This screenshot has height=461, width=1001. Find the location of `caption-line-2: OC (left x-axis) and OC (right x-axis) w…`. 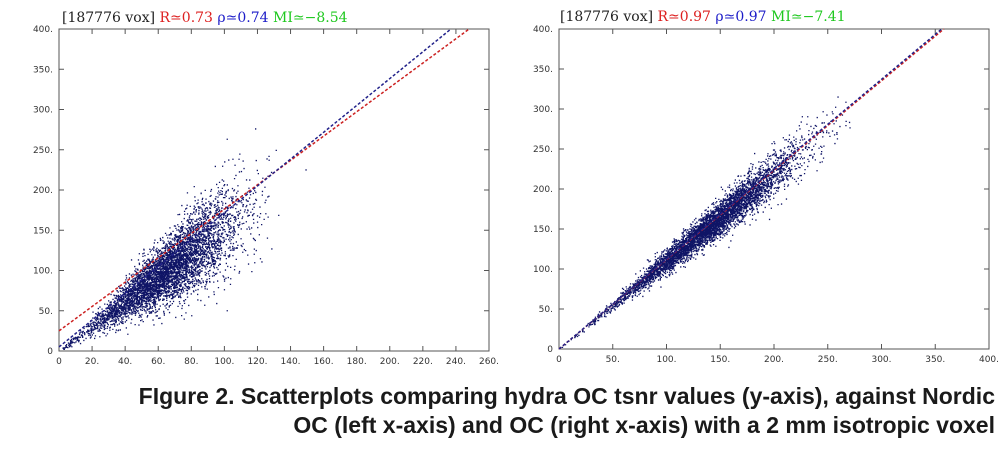

caption-line-2: OC (left x-axis) and OC (right x-axis) w… is located at coordinates (644, 425).